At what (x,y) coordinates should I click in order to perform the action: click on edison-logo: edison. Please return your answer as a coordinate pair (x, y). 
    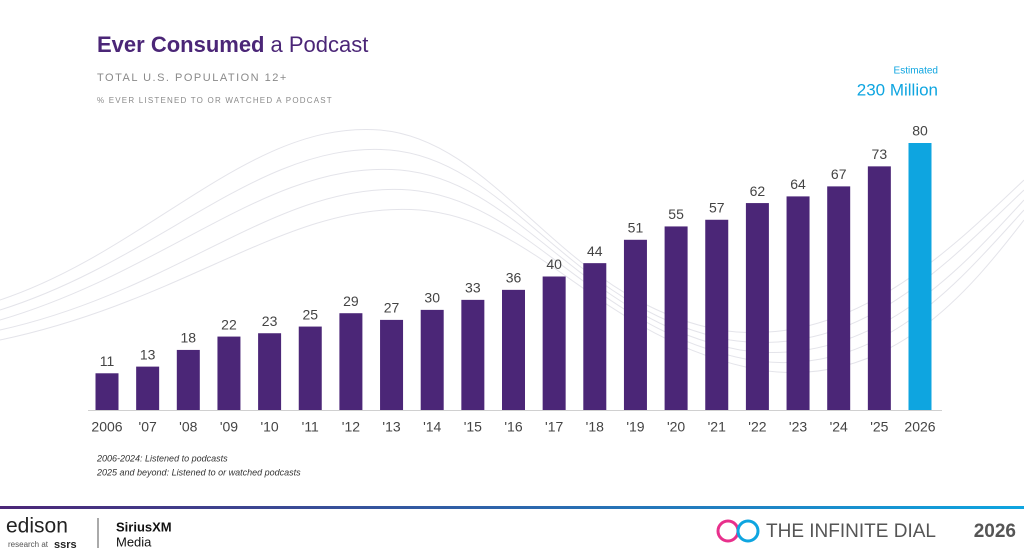
    Looking at the image, I should click on (37, 526).